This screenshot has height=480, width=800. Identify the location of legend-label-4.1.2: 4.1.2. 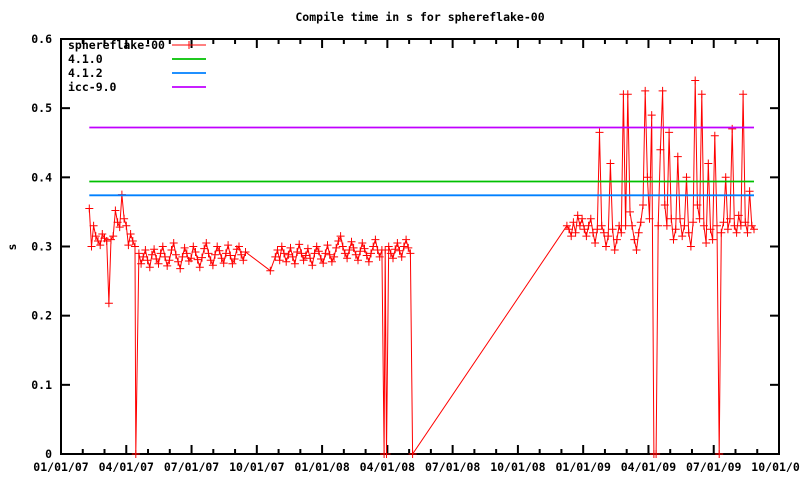
(85, 73).